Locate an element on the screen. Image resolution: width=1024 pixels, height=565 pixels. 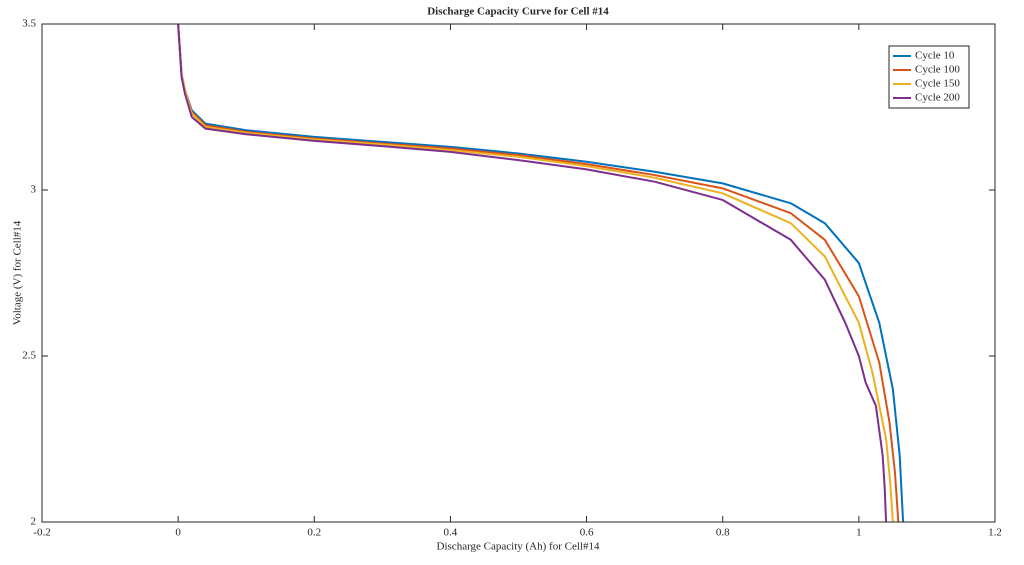
x-tick-label: 0.6 is located at coordinates (587, 533).